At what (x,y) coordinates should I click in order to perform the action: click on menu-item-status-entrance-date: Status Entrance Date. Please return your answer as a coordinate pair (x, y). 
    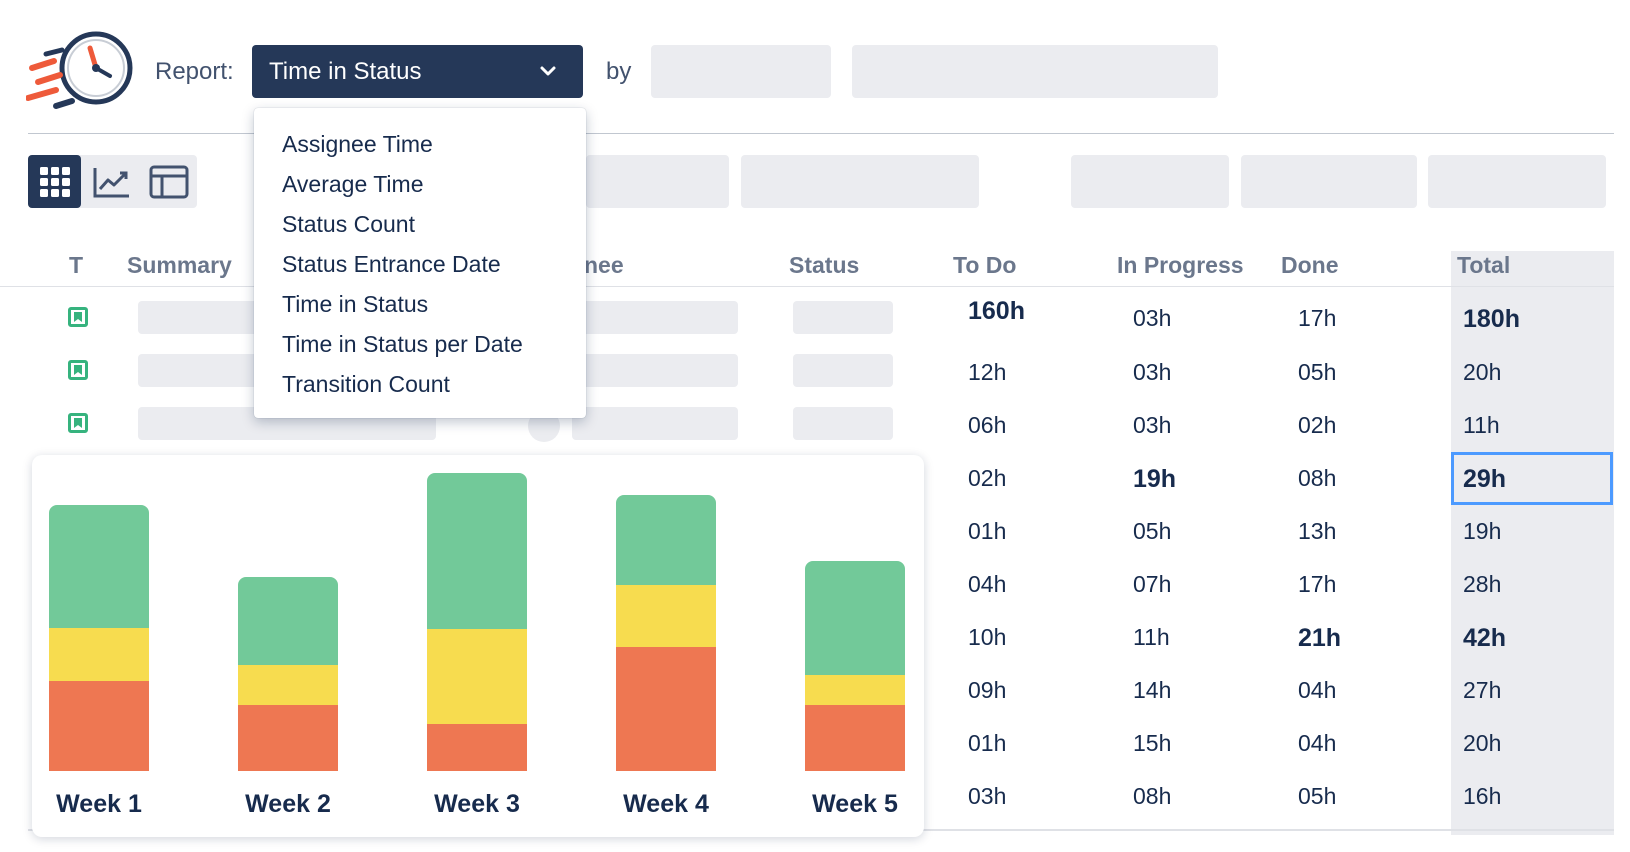
    Looking at the image, I should click on (391, 264).